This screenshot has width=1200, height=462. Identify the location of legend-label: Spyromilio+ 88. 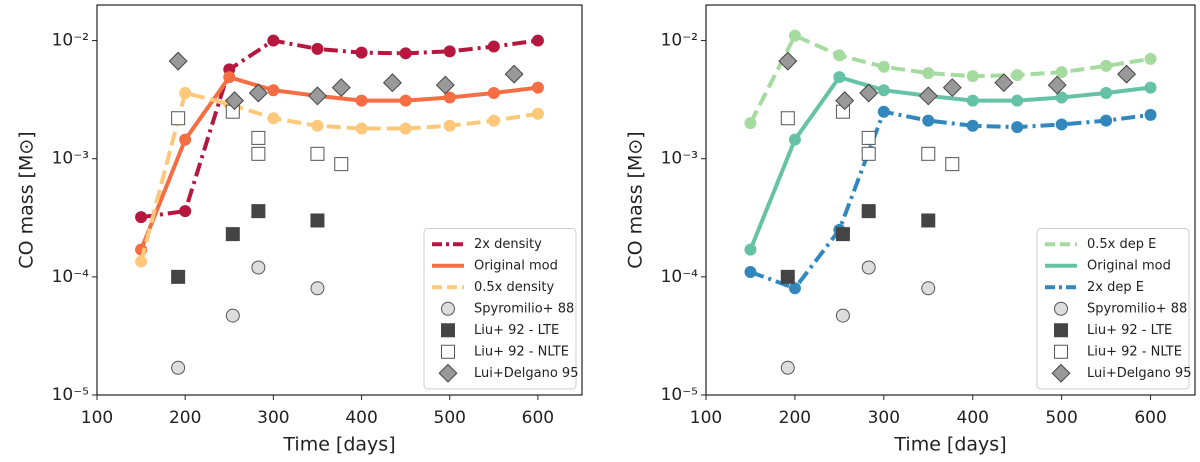
(524, 308).